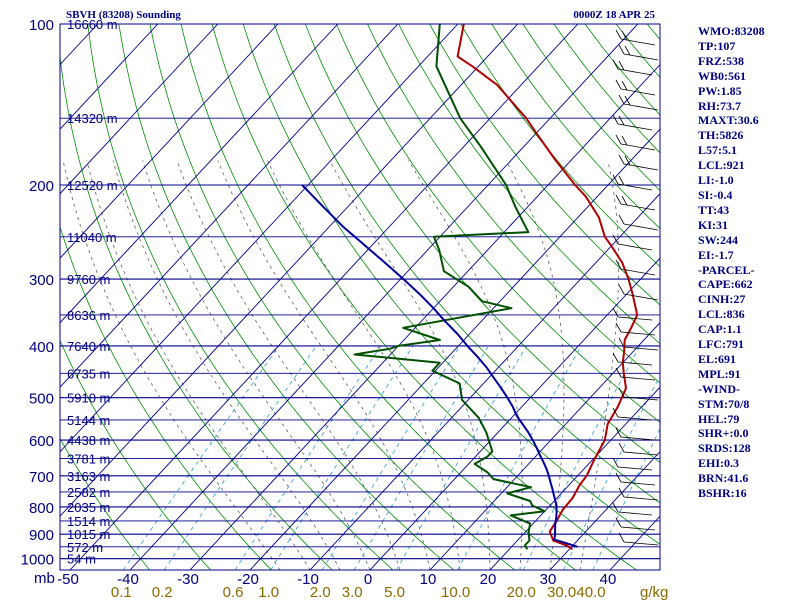 The image size is (800, 600). I want to click on index-item: STM:70/8, so click(724, 403).